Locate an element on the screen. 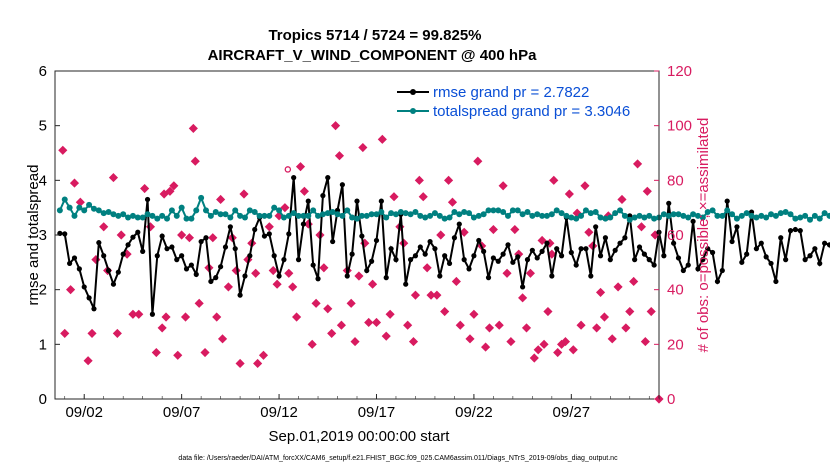 The image size is (830, 470). x-tick-label: 09/02 is located at coordinates (84, 412).